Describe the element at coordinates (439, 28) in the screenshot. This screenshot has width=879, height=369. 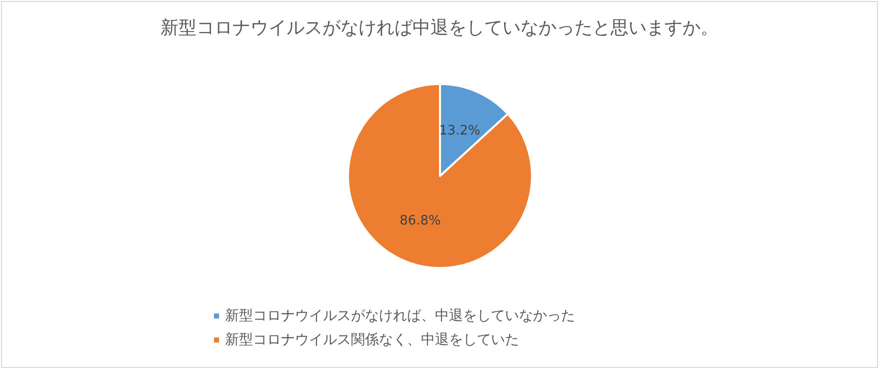
I see `chart-title: 新型コロナウイルスがなければ中退をしていなかったと思いますか。` at that location.